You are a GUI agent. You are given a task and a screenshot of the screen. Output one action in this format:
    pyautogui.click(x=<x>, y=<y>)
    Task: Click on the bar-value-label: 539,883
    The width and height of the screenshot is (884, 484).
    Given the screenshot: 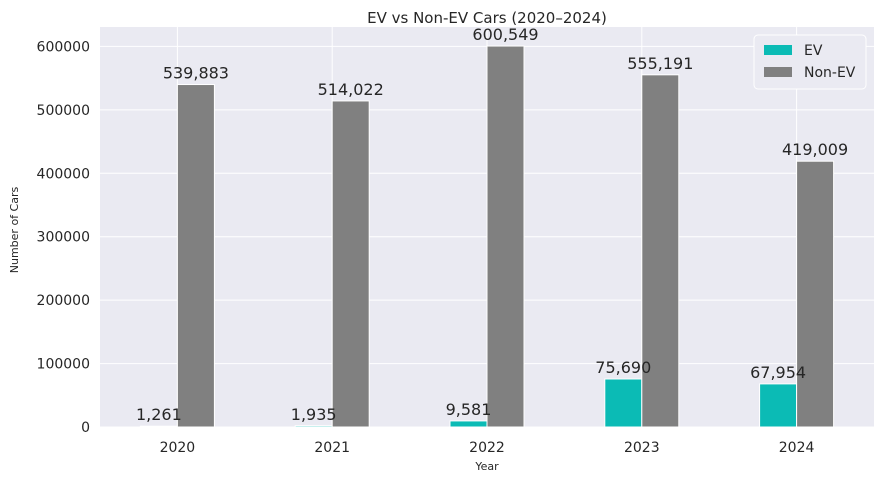 What is the action you would take?
    pyautogui.click(x=196, y=73)
    